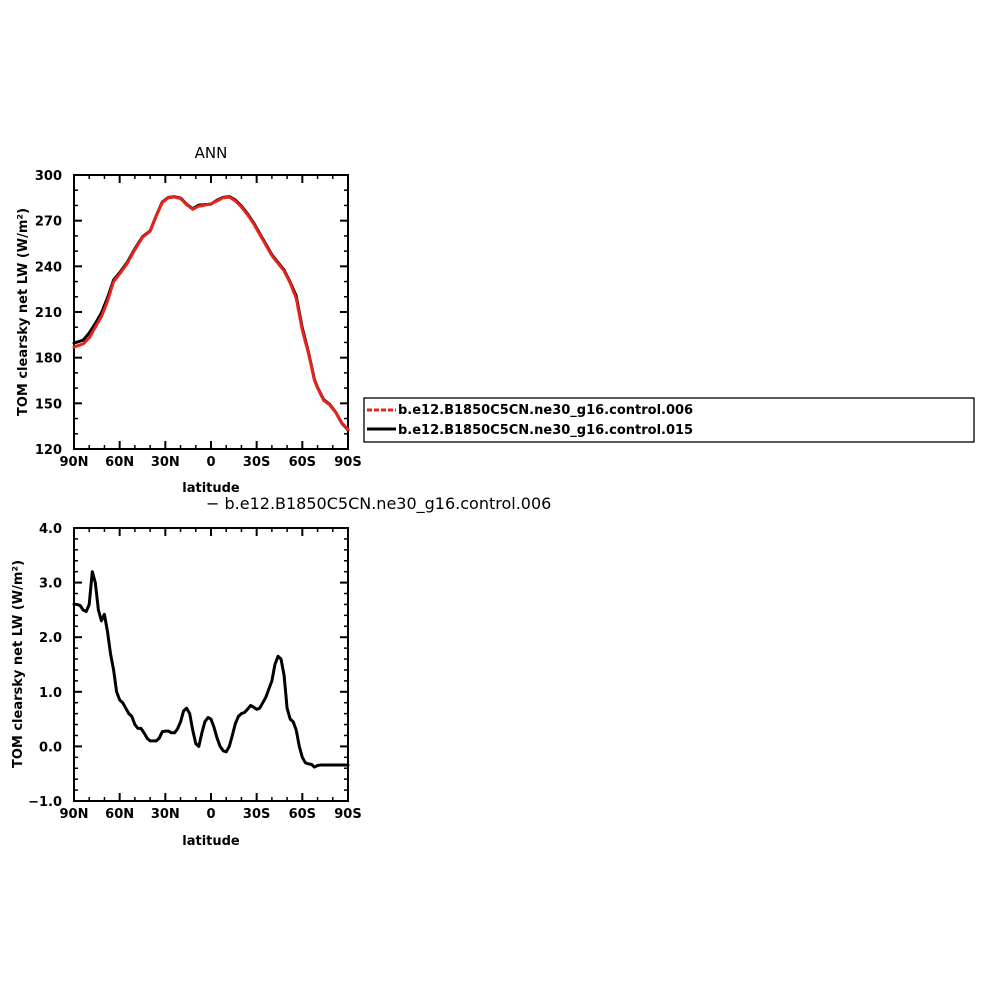  Describe the element at coordinates (211, 153) in the screenshot. I see `top-plot-title: ANN` at that location.